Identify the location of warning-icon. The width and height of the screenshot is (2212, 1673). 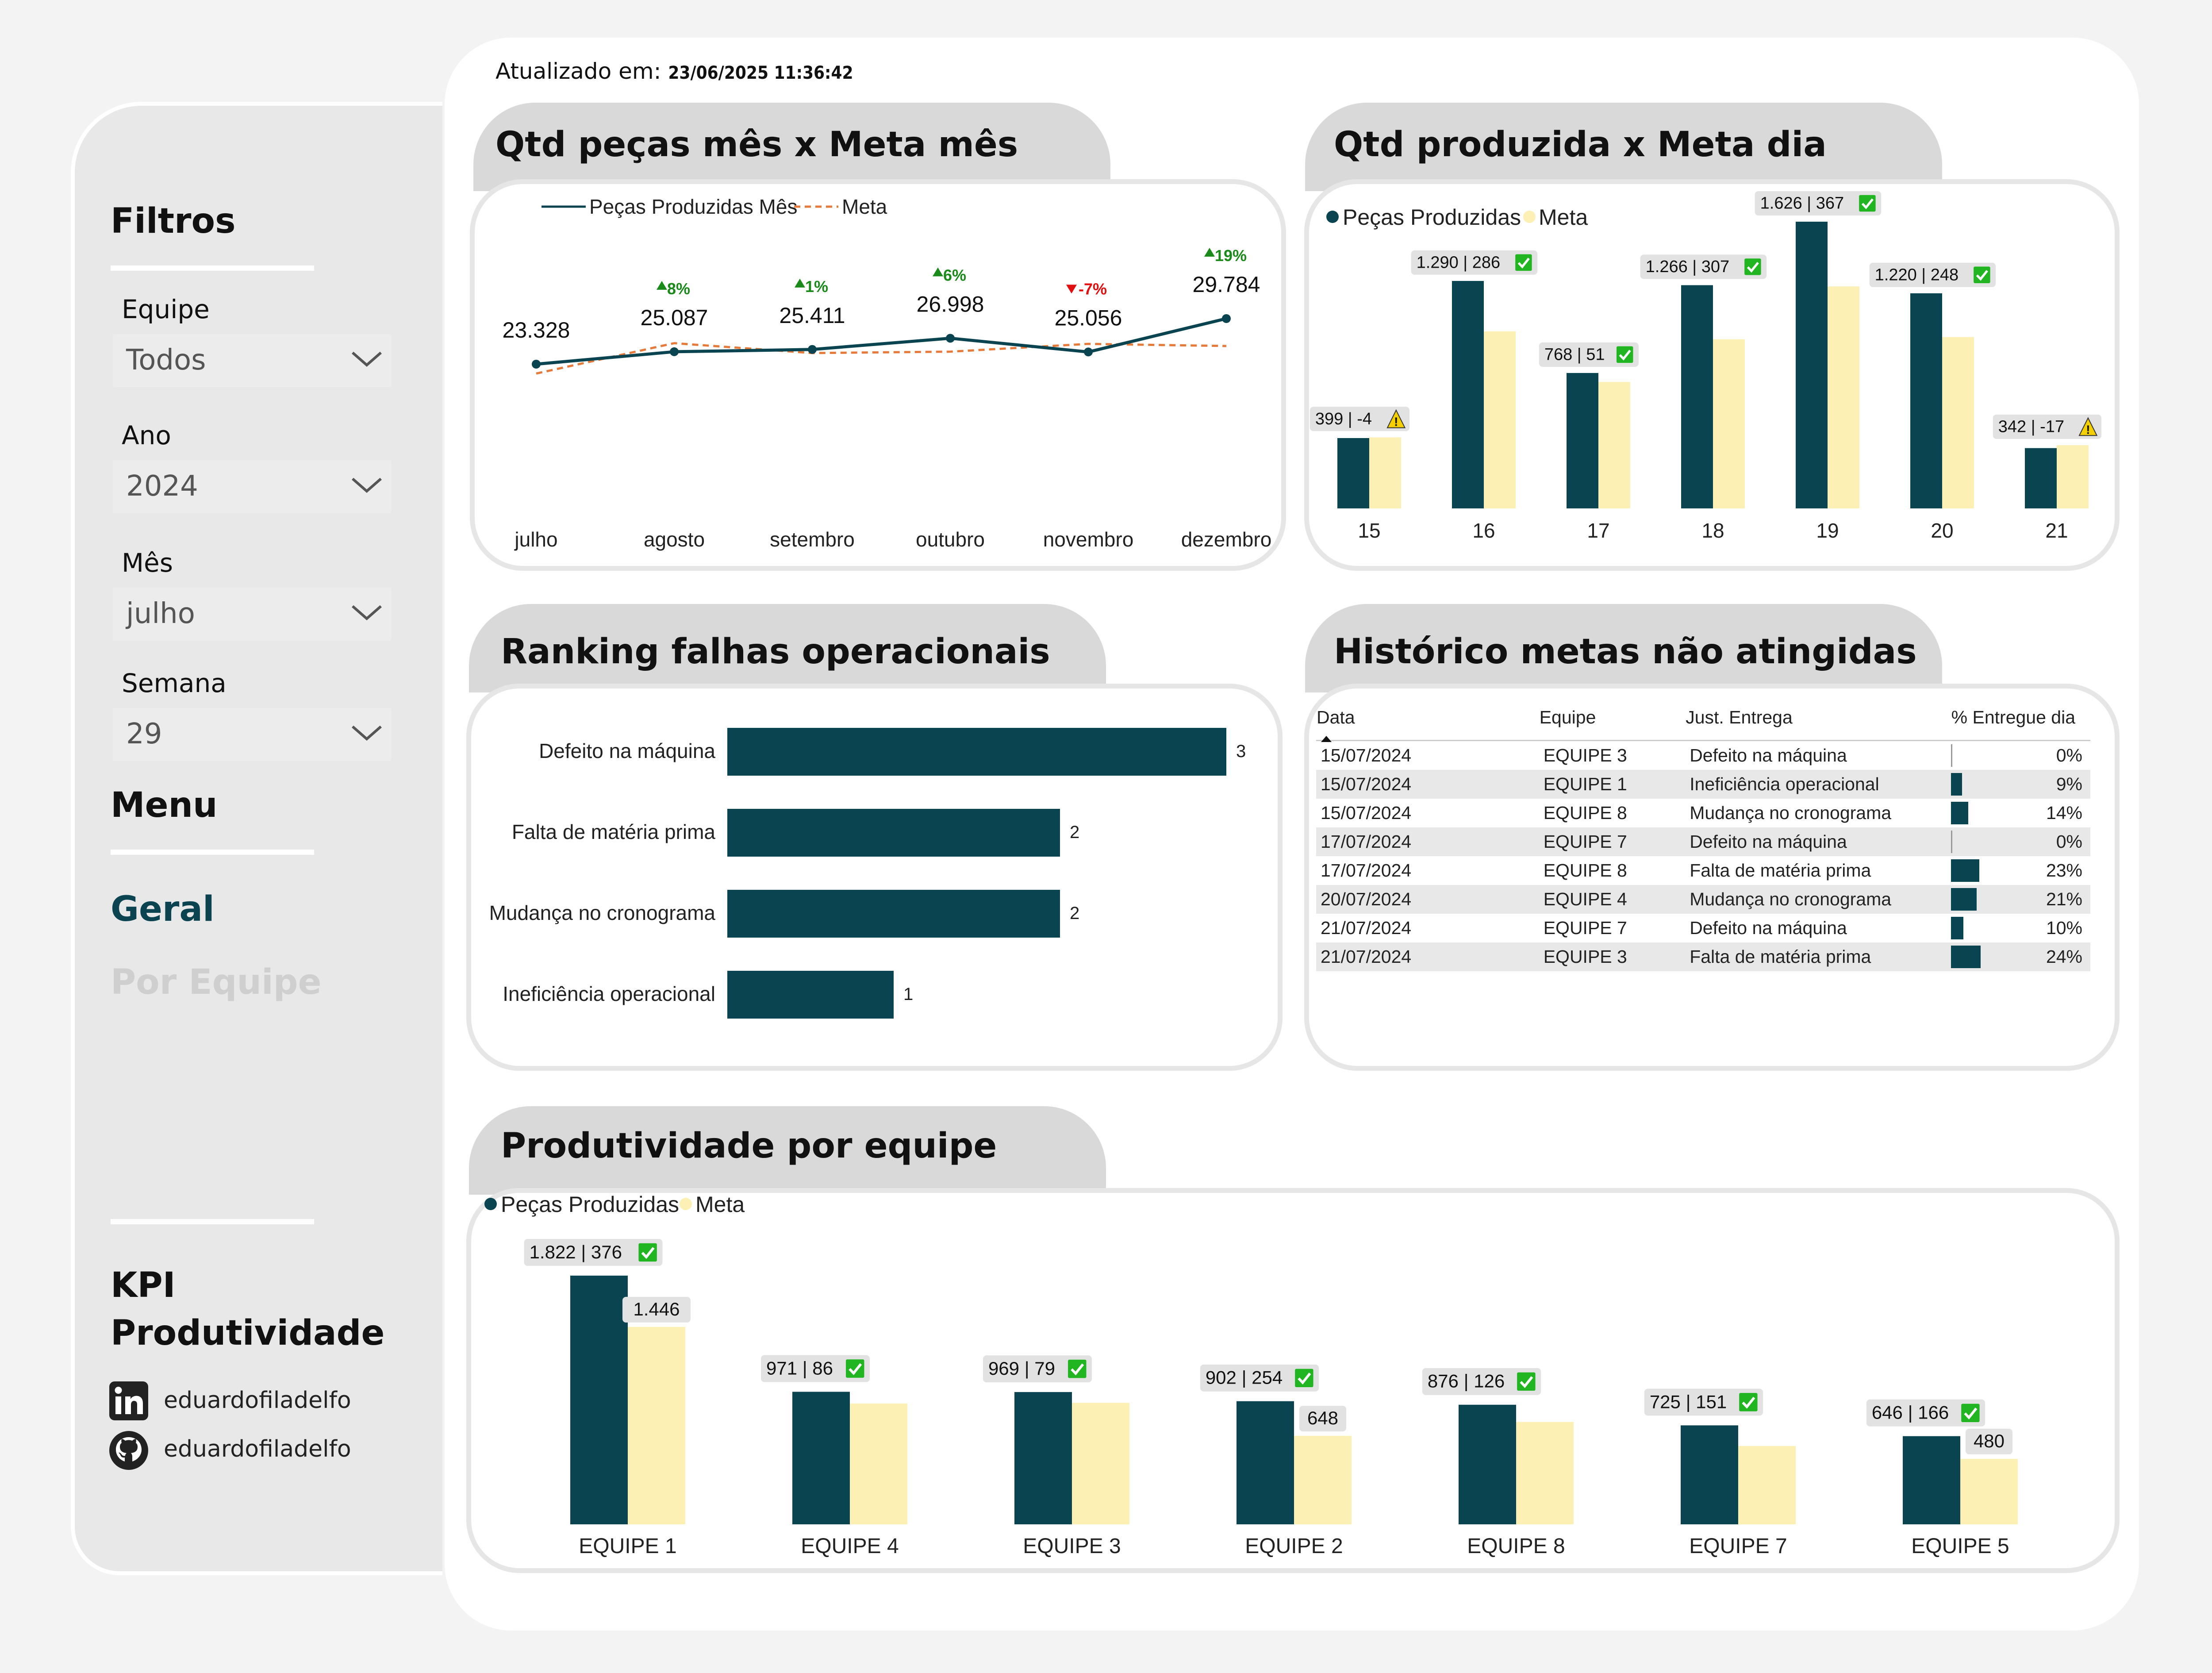
(1396, 418).